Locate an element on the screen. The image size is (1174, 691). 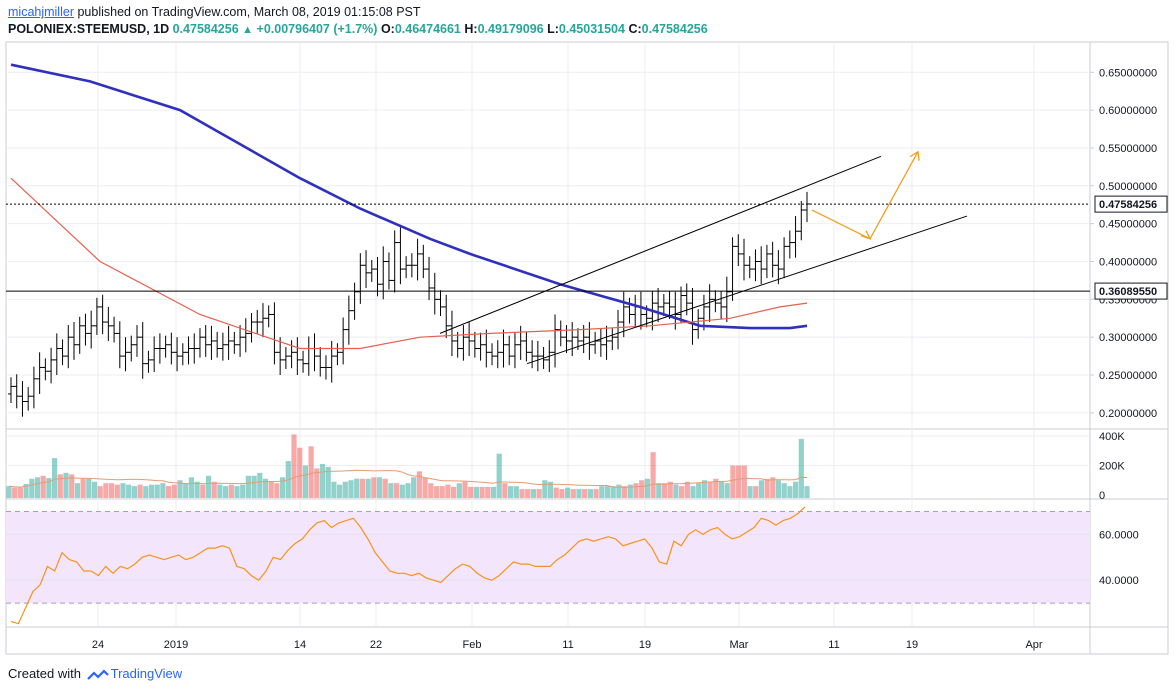
rsi-tick-label: 40.0000 is located at coordinates (1119, 581).